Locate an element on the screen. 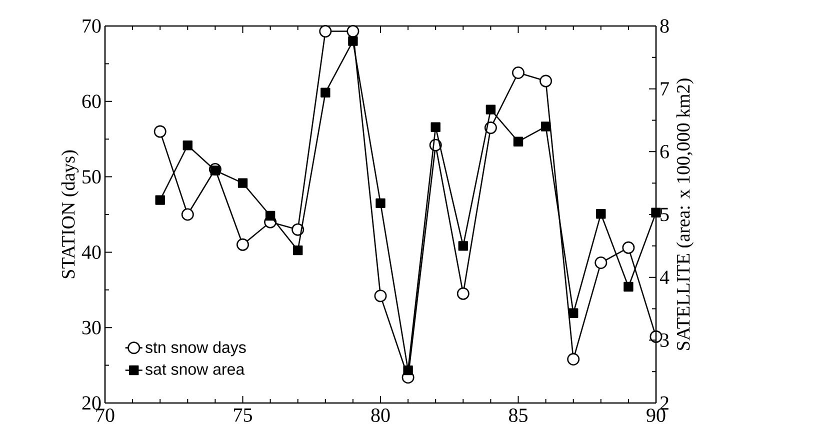 Image resolution: width=831 pixels, height=439 pixels. legend-label: sat snow area is located at coordinates (195, 369).